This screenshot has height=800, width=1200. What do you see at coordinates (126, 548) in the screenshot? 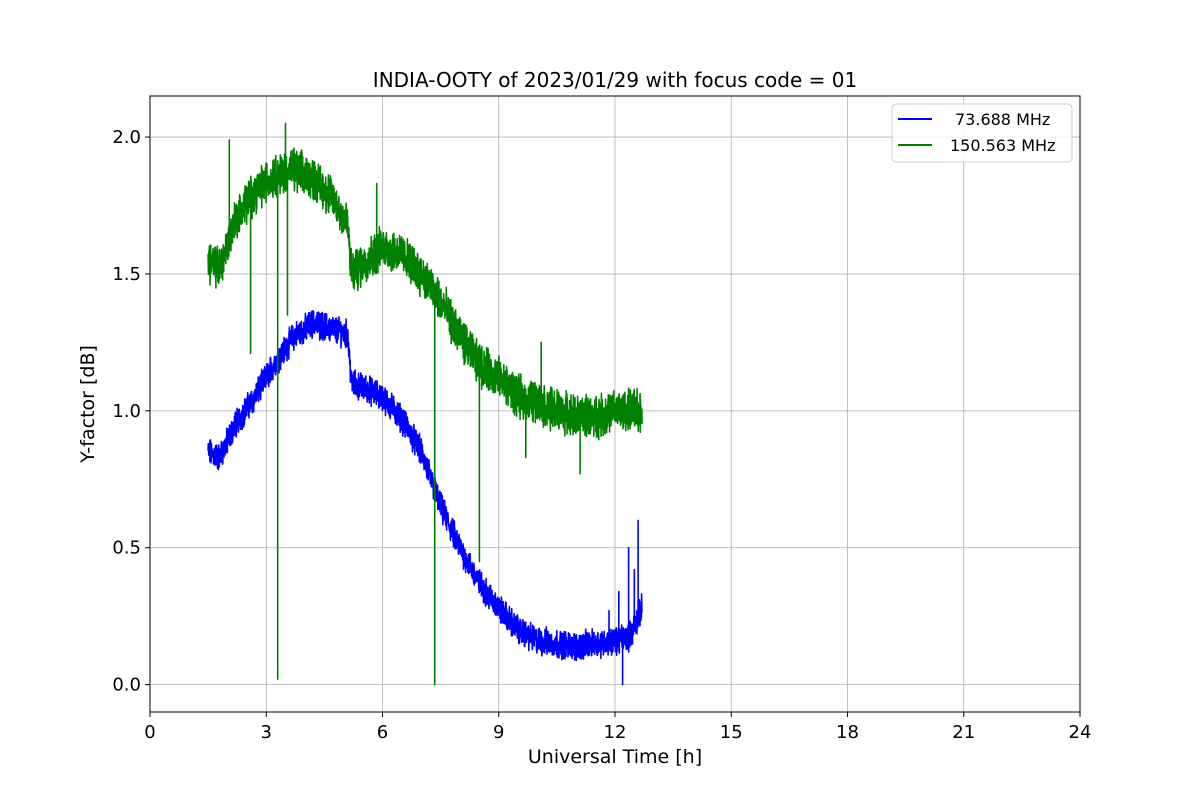
I see `y-tick-label: 0.5` at bounding box center [126, 548].